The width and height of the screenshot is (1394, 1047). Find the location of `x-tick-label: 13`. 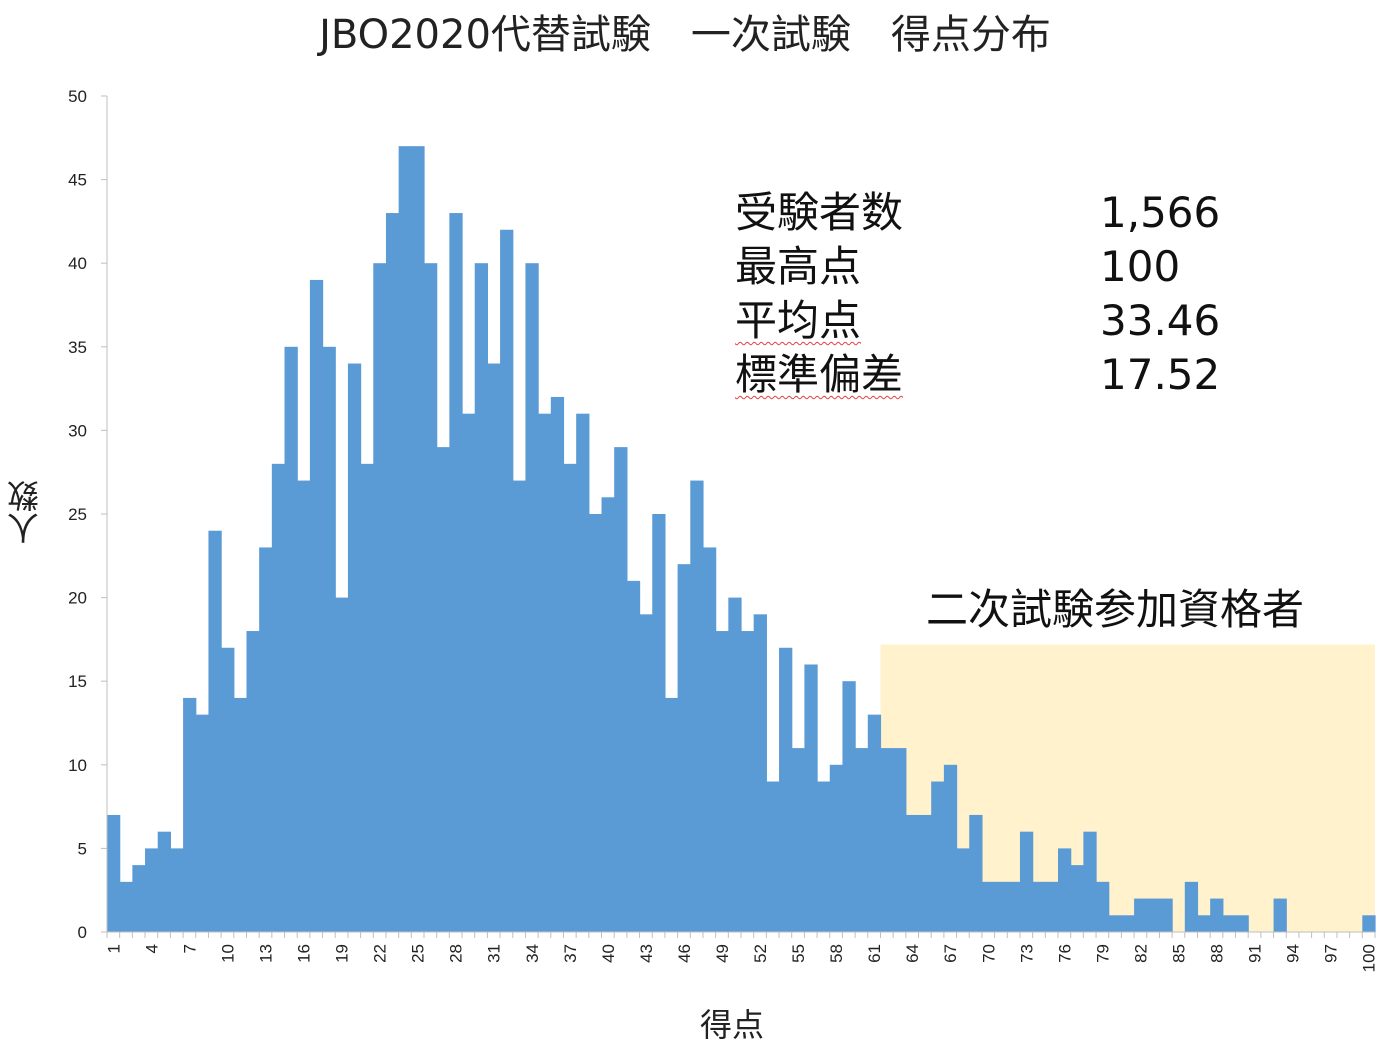

x-tick-label: 13 is located at coordinates (266, 953).